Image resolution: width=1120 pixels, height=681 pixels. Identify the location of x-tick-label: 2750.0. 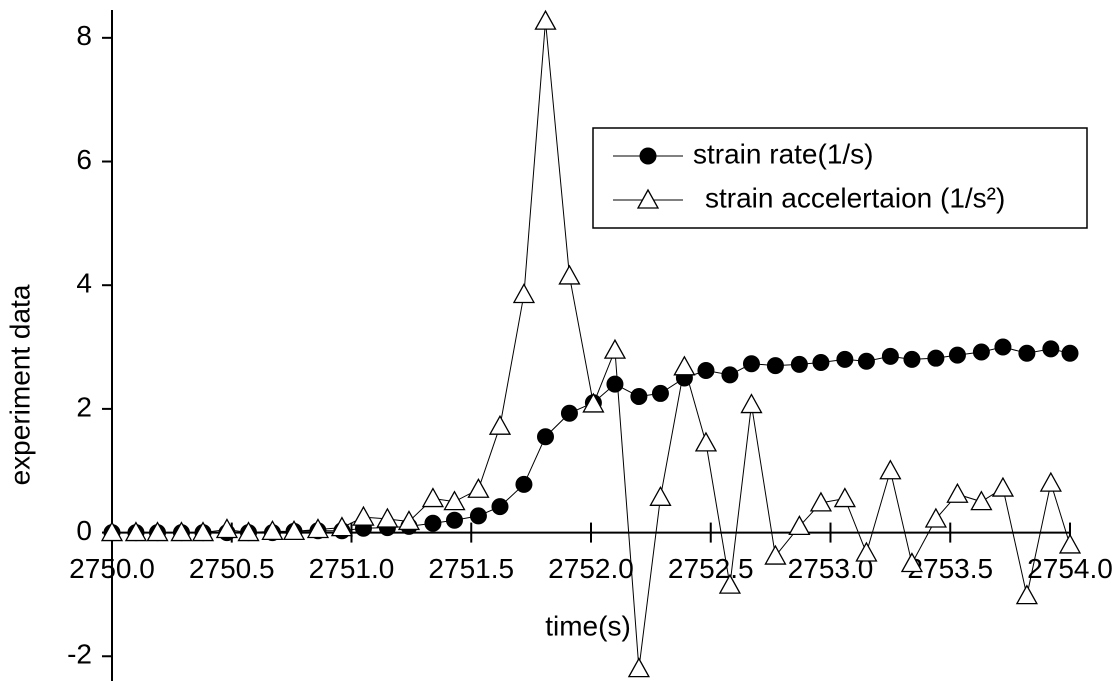
(112, 568).